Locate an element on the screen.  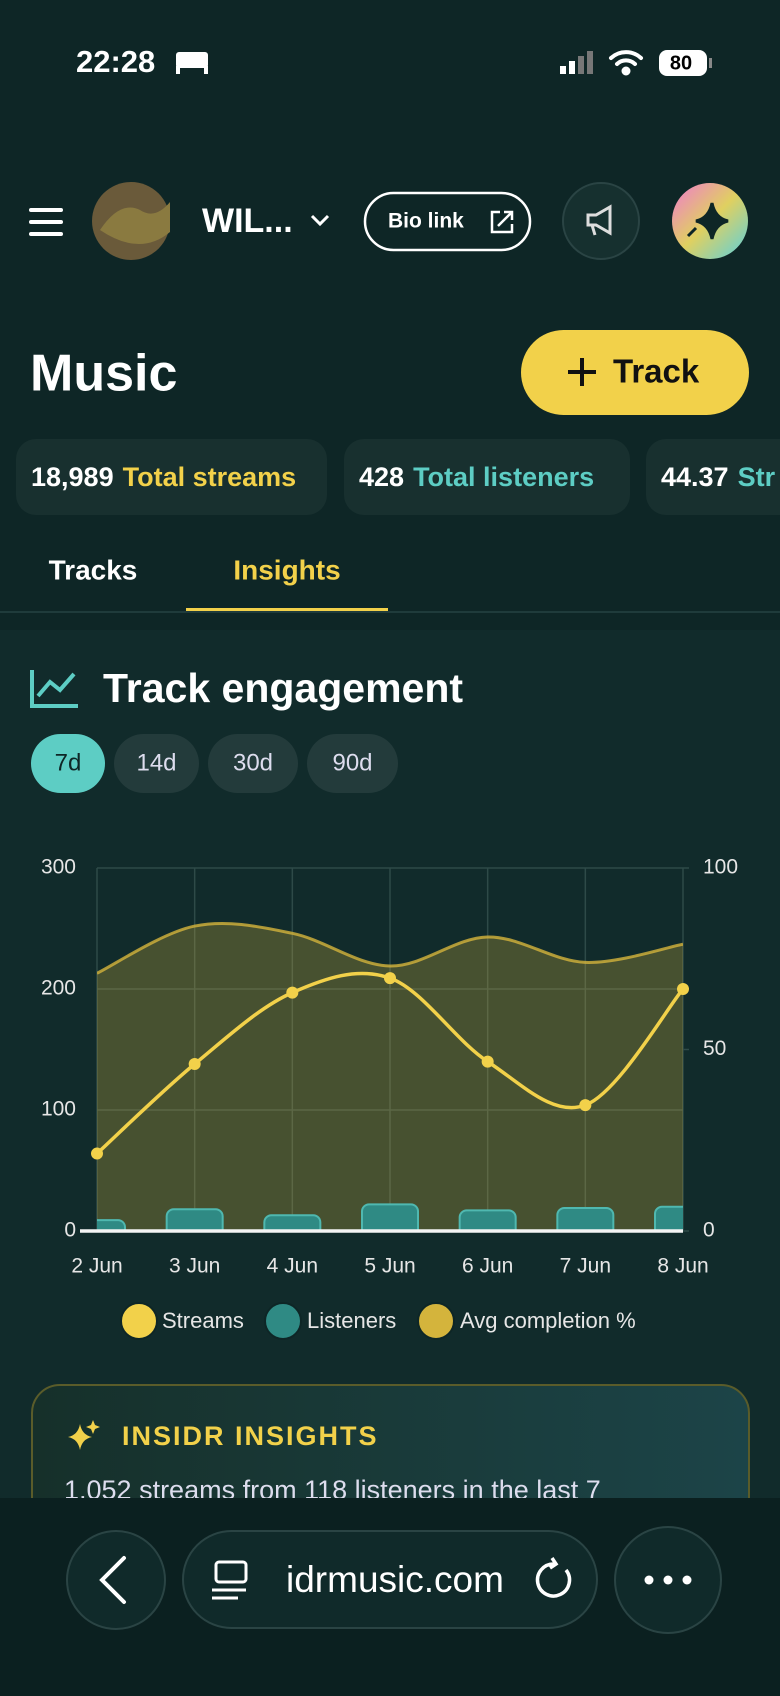
stat-label: Total listeners is located at coordinates (503, 477).